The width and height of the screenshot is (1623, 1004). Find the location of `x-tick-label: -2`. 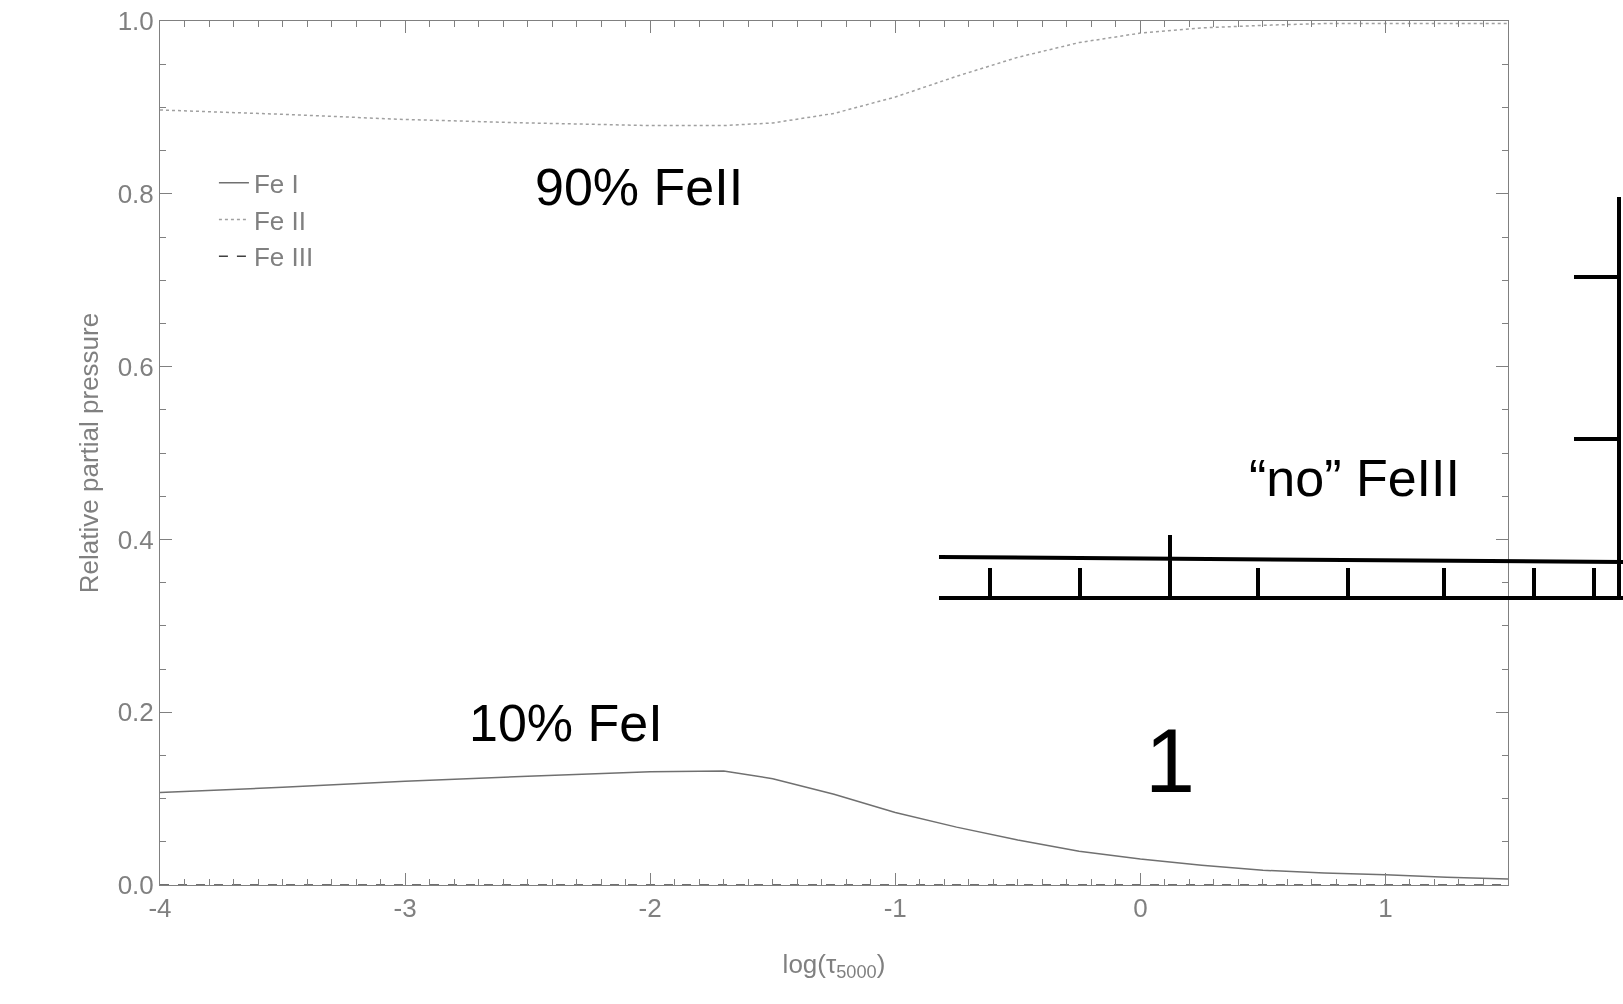

x-tick-label: -2 is located at coordinates (650, 908).